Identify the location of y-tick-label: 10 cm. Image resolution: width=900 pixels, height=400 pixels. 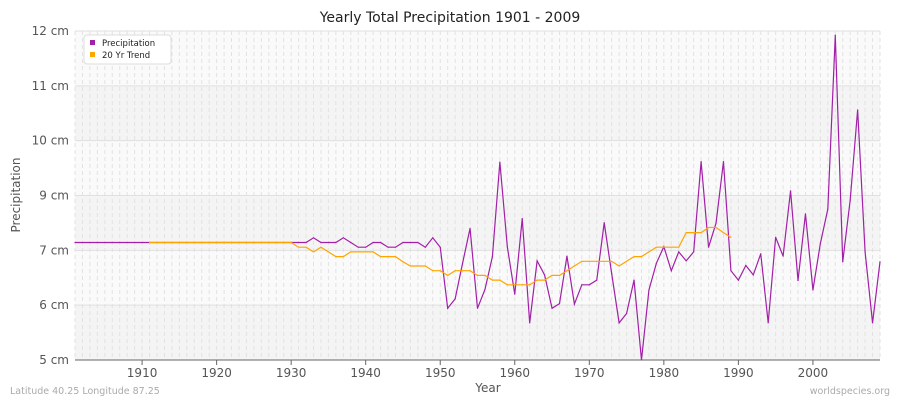
(50, 141).